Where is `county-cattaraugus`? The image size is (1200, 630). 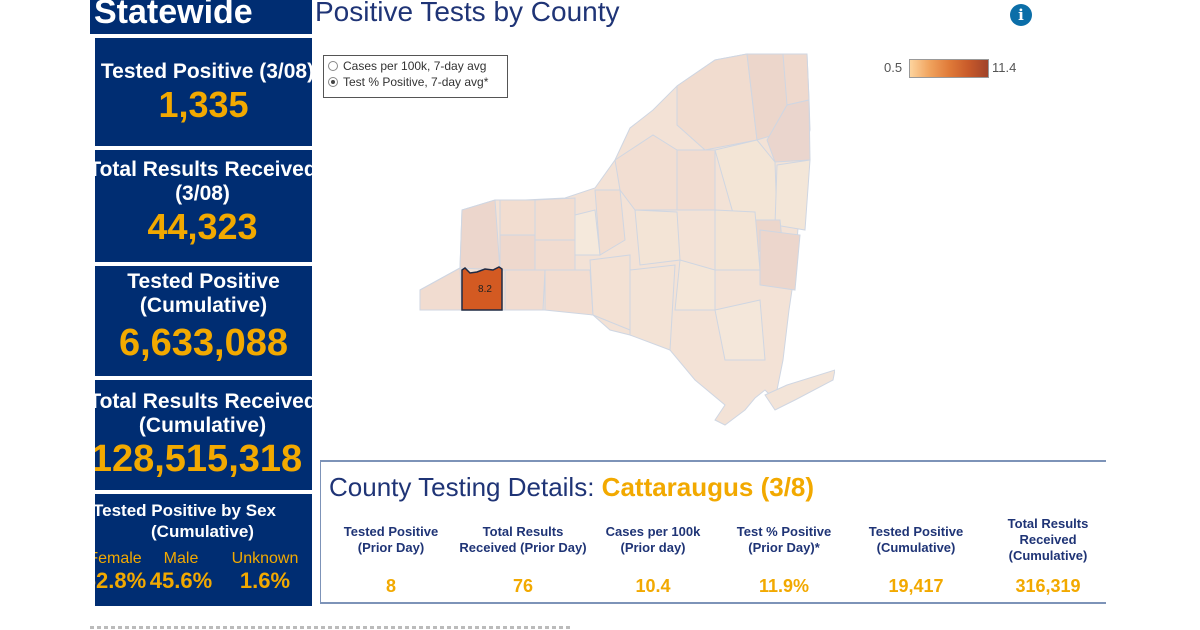 county-cattaraugus is located at coordinates (482, 288).